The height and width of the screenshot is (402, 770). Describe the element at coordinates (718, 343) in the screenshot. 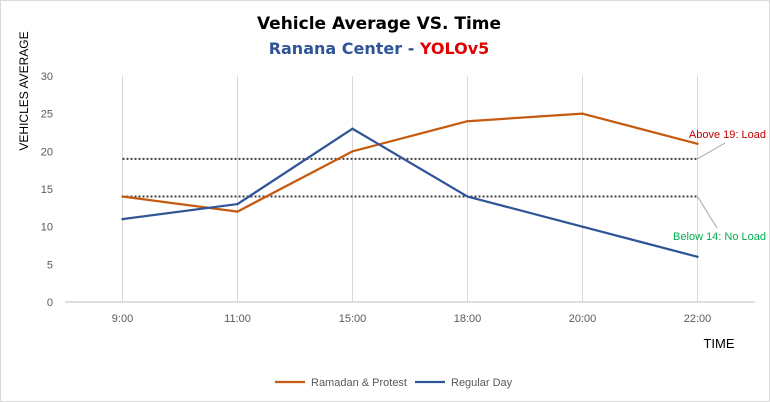

I see `x-axis-title: TIME` at that location.